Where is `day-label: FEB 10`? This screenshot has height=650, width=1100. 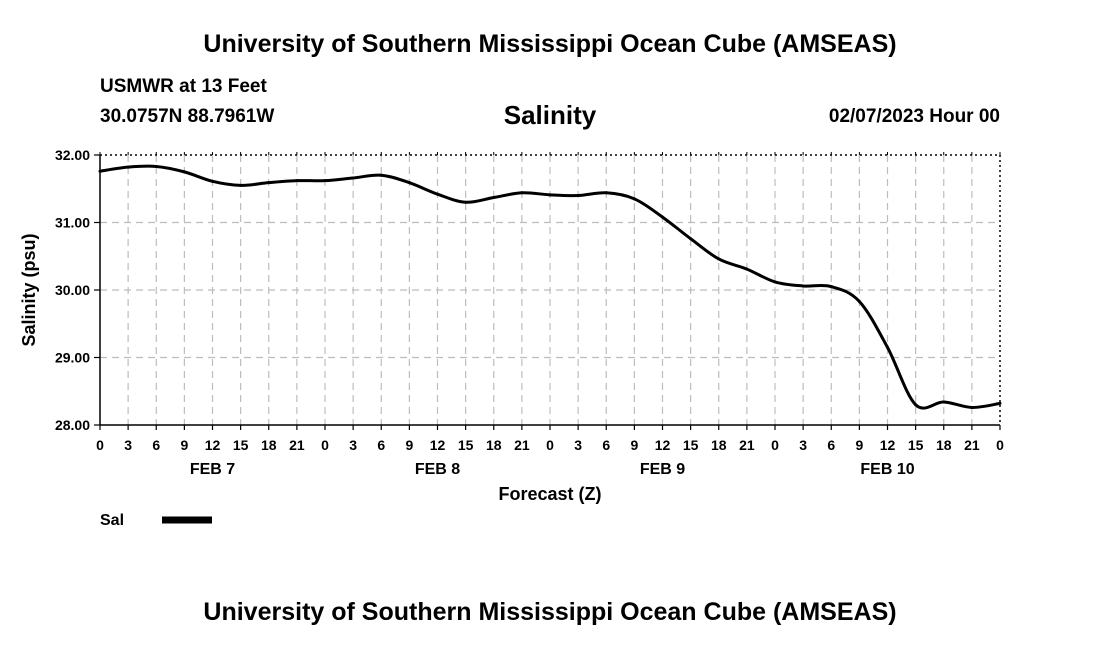 day-label: FEB 10 is located at coordinates (887, 469).